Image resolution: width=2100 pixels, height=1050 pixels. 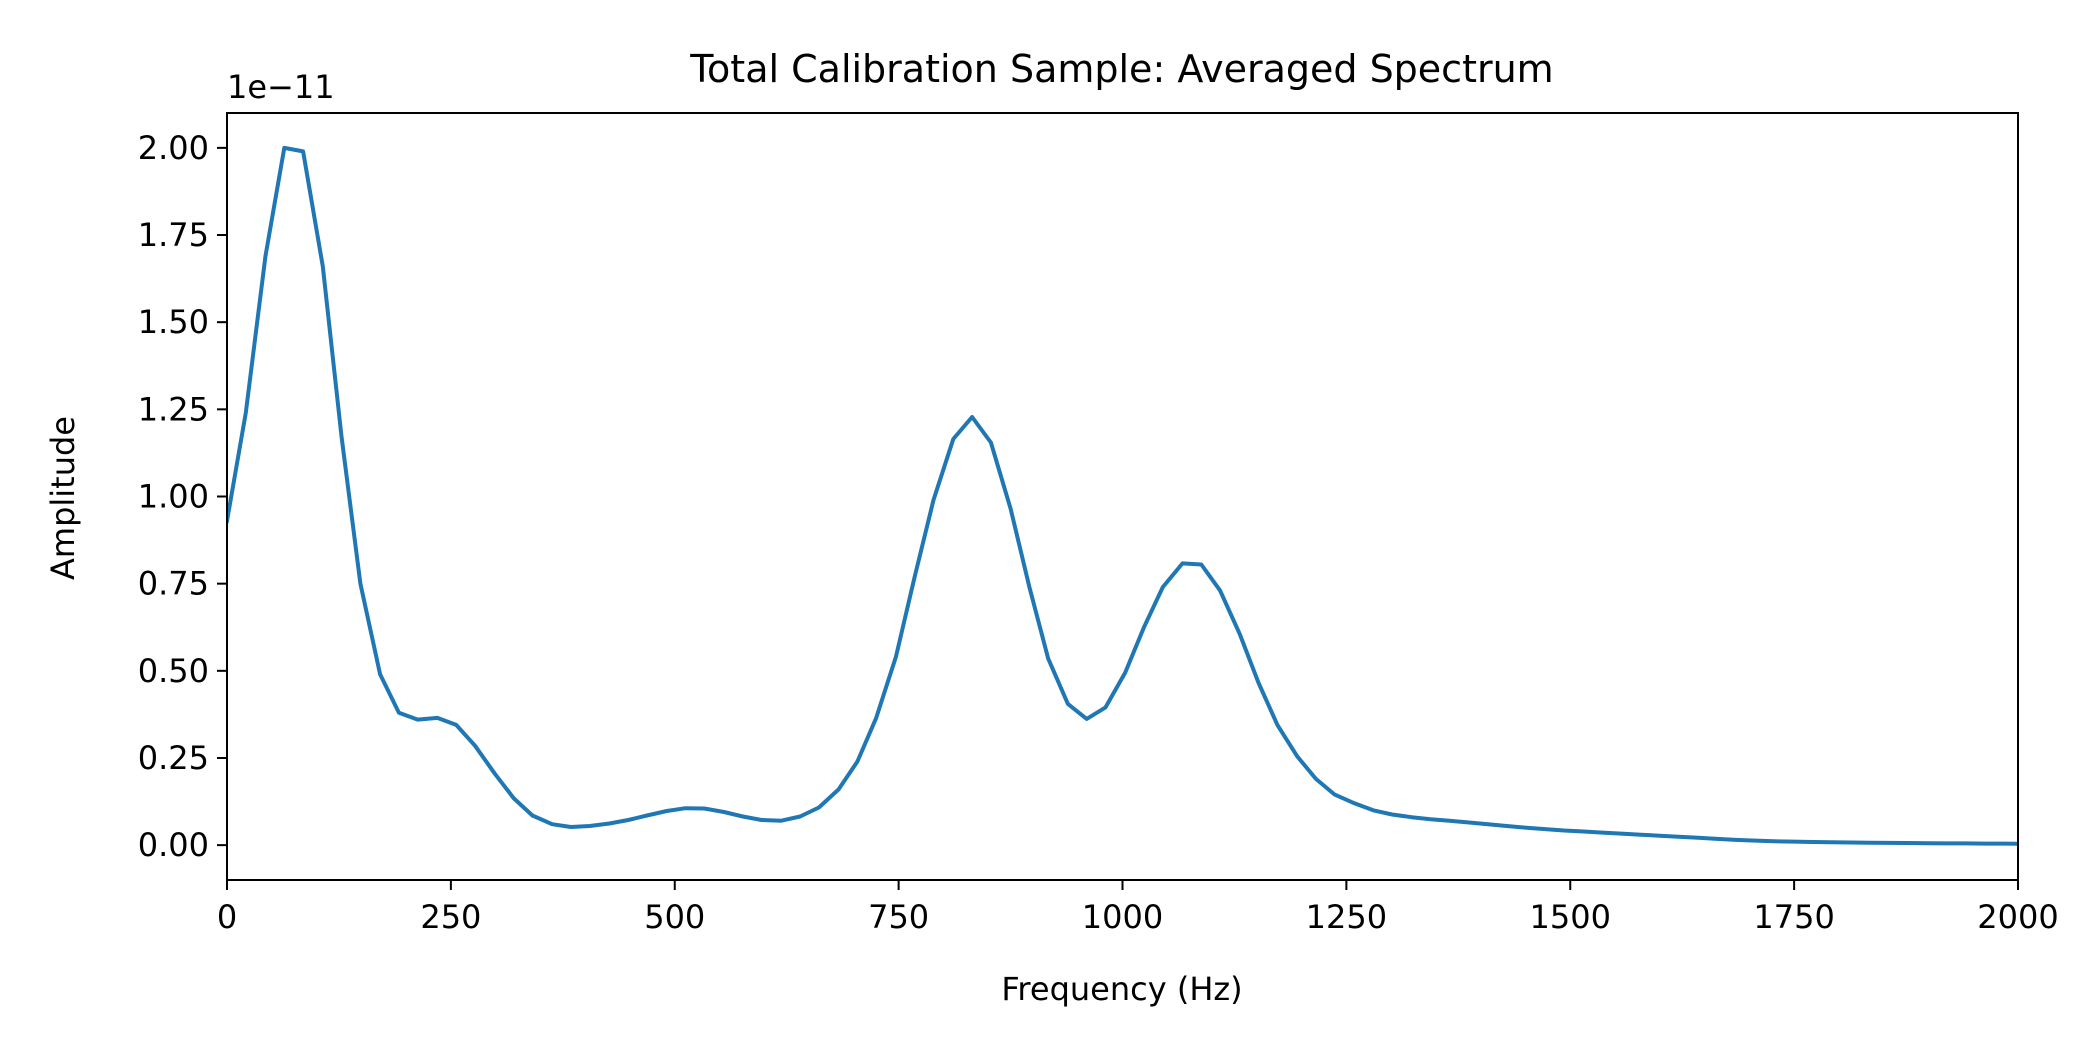 I want to click on y-tick-label: 1.00, so click(x=173, y=497).